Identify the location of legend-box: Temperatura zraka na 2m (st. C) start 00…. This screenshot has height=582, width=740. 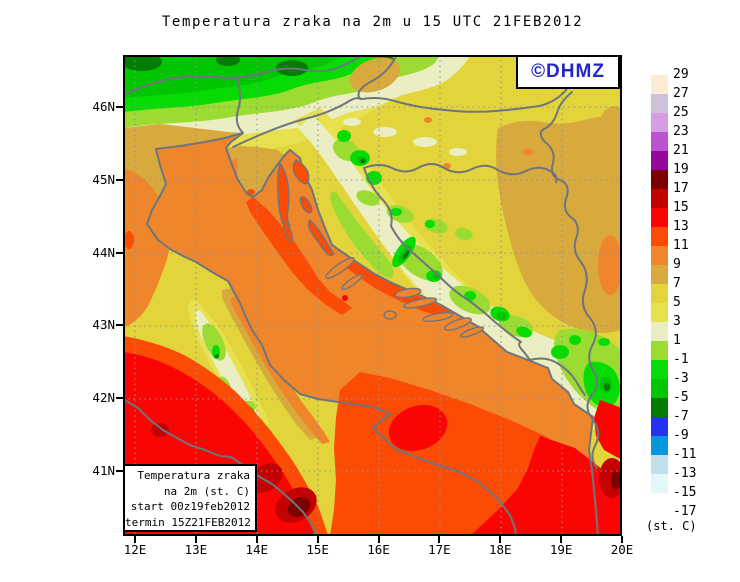
(190, 498).